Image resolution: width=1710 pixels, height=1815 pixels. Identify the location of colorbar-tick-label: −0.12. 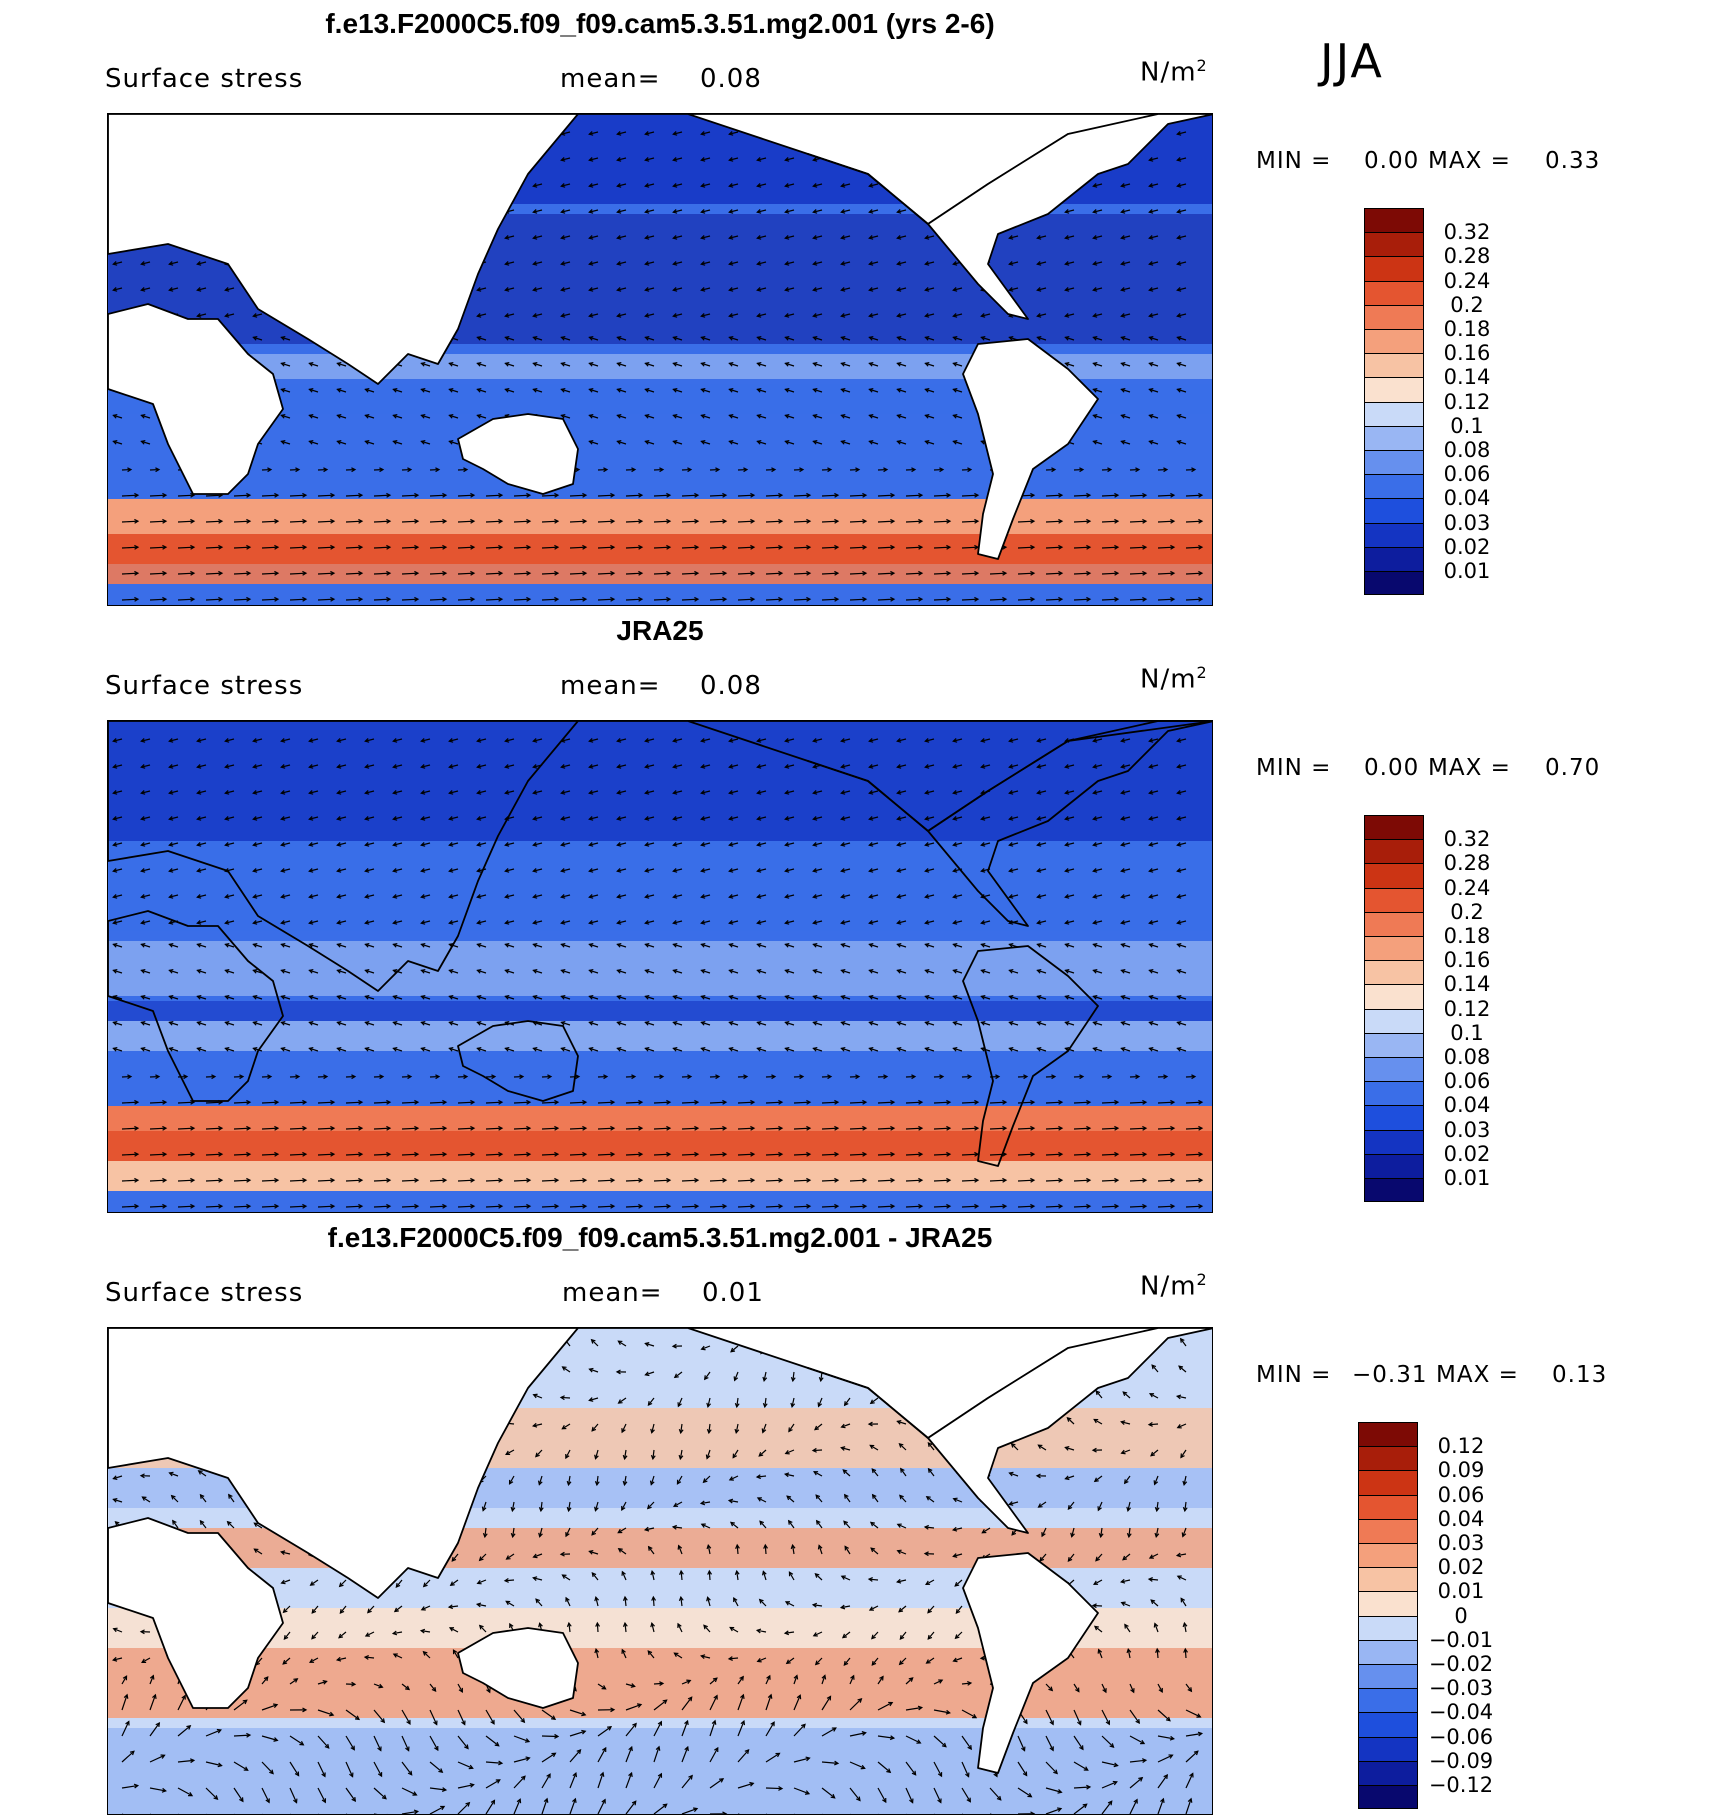
(1461, 1785).